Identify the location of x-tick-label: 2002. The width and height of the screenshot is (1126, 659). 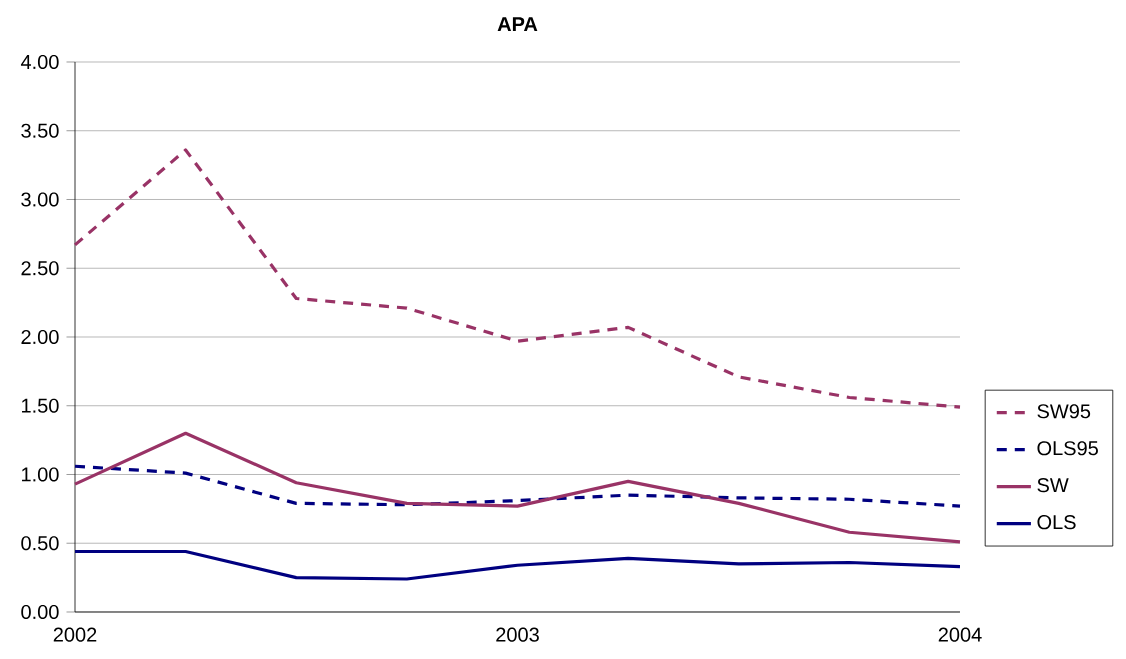
(75, 634).